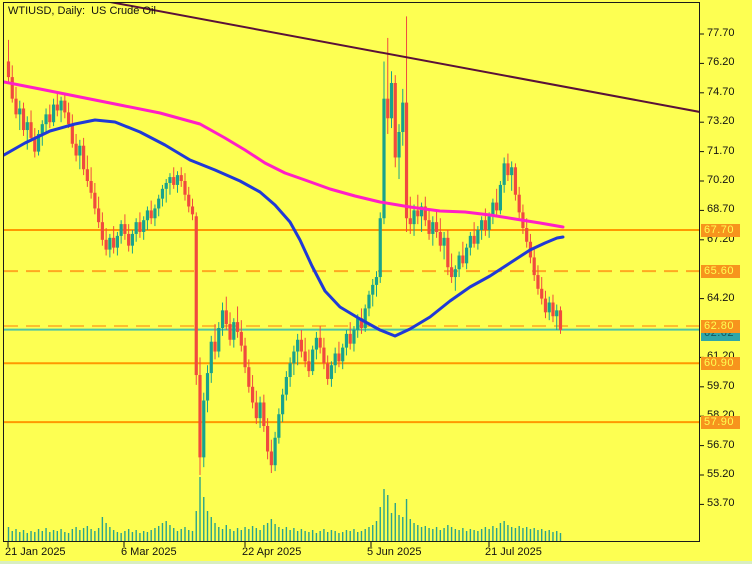 The image size is (752, 564). Describe the element at coordinates (82, 11) in the screenshot. I see `chart-symbol-title: WTIUSD, Daily: US Crude Oil` at that location.